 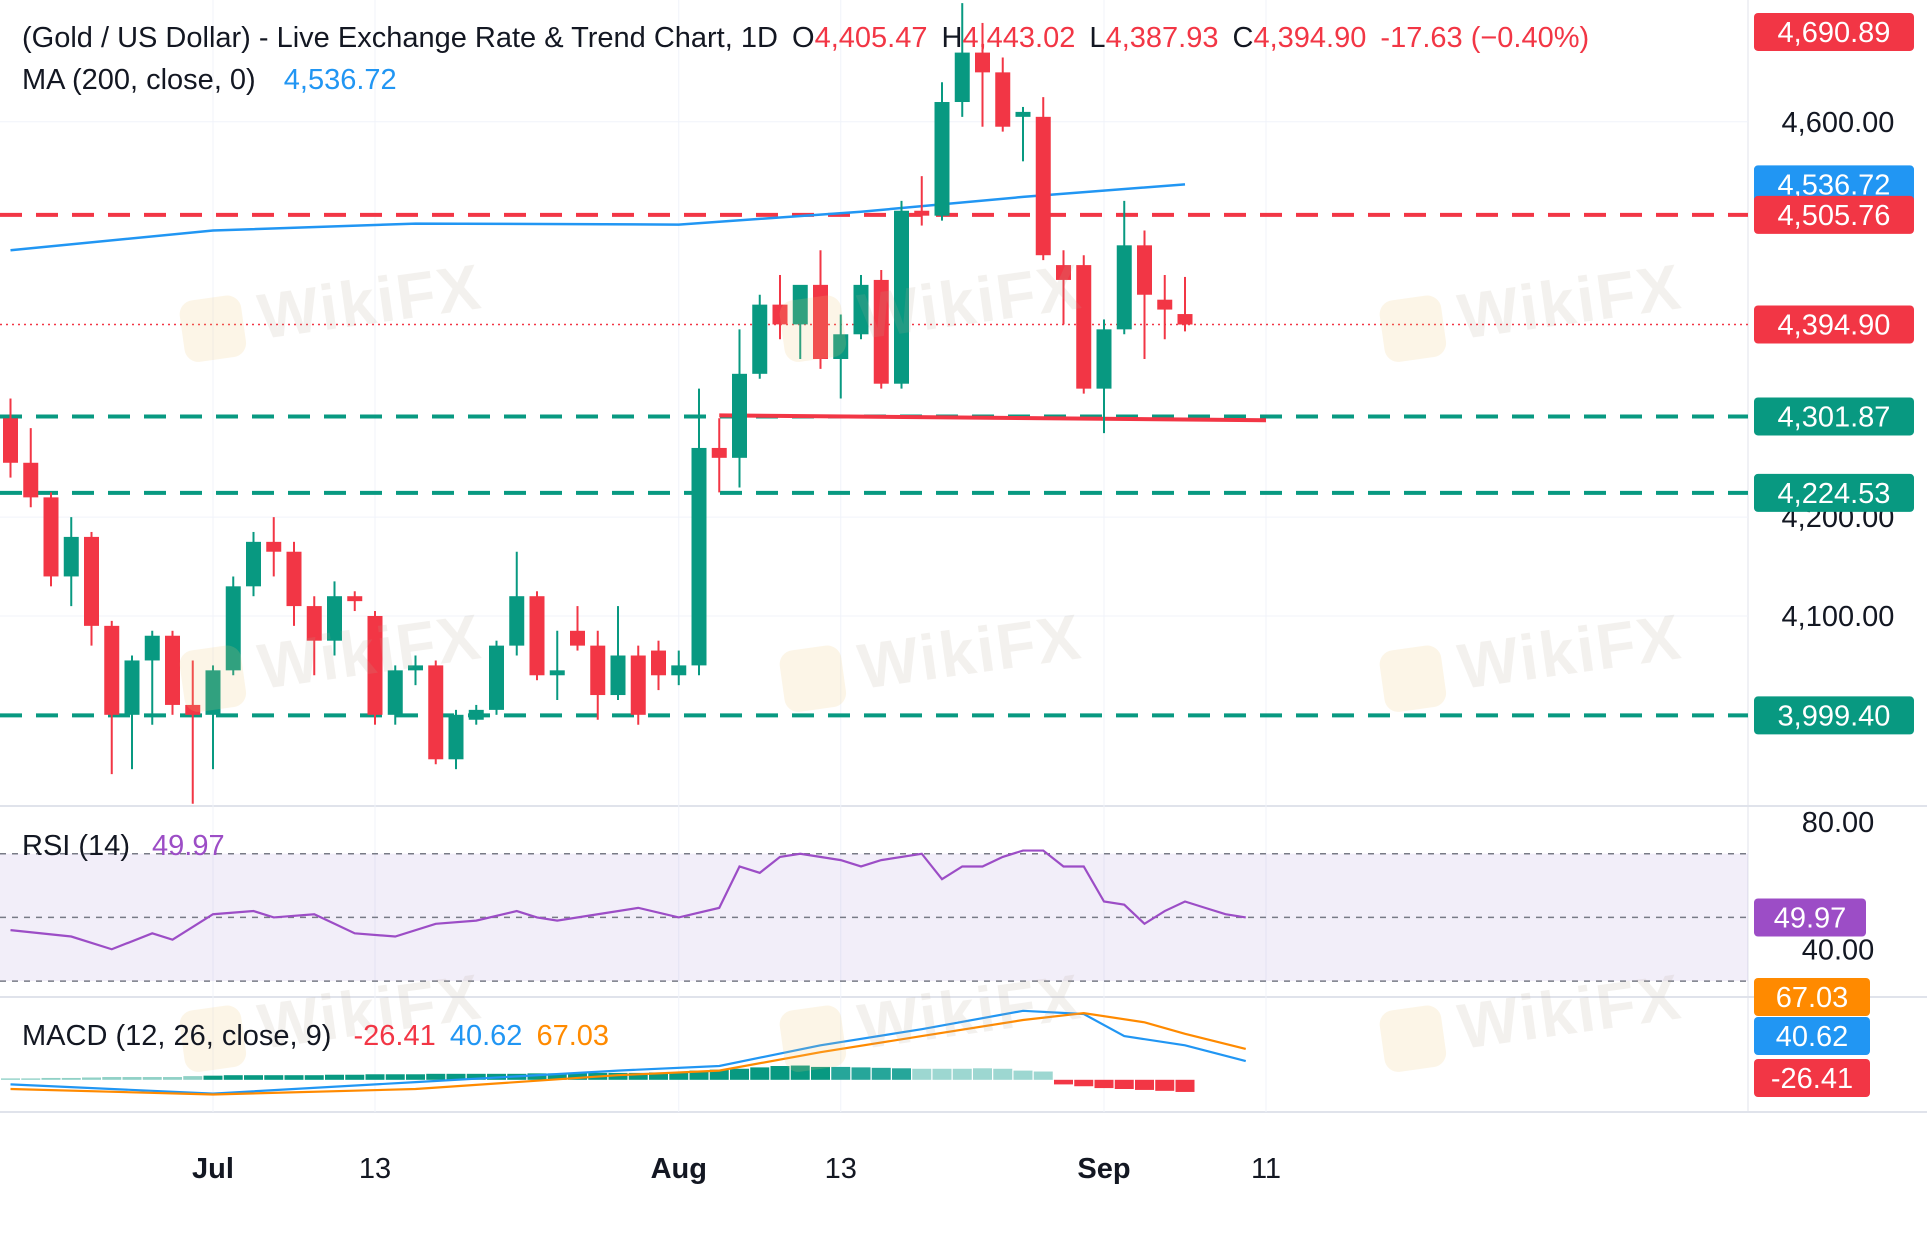 I want to click on x-tick-label: 13, so click(x=375, y=1169).